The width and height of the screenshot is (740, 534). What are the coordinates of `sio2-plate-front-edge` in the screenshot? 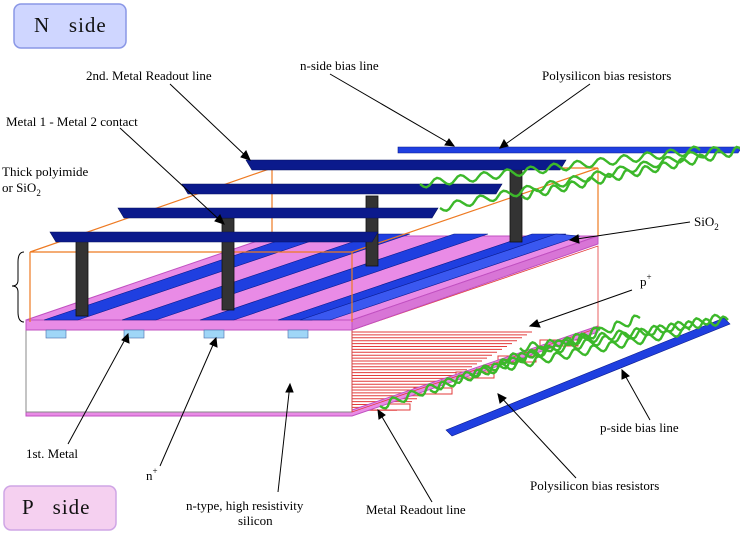 It's located at (189, 325).